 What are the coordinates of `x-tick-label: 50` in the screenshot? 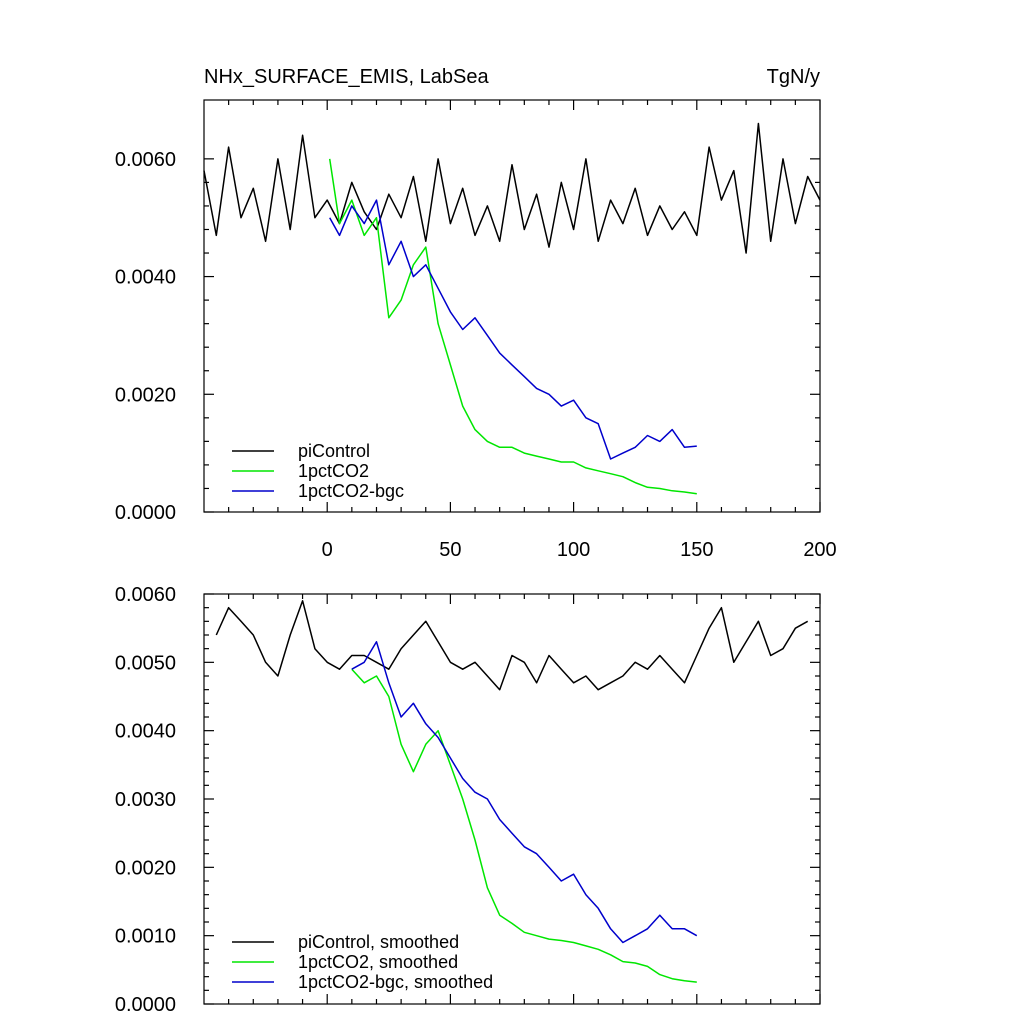 It's located at (450, 550).